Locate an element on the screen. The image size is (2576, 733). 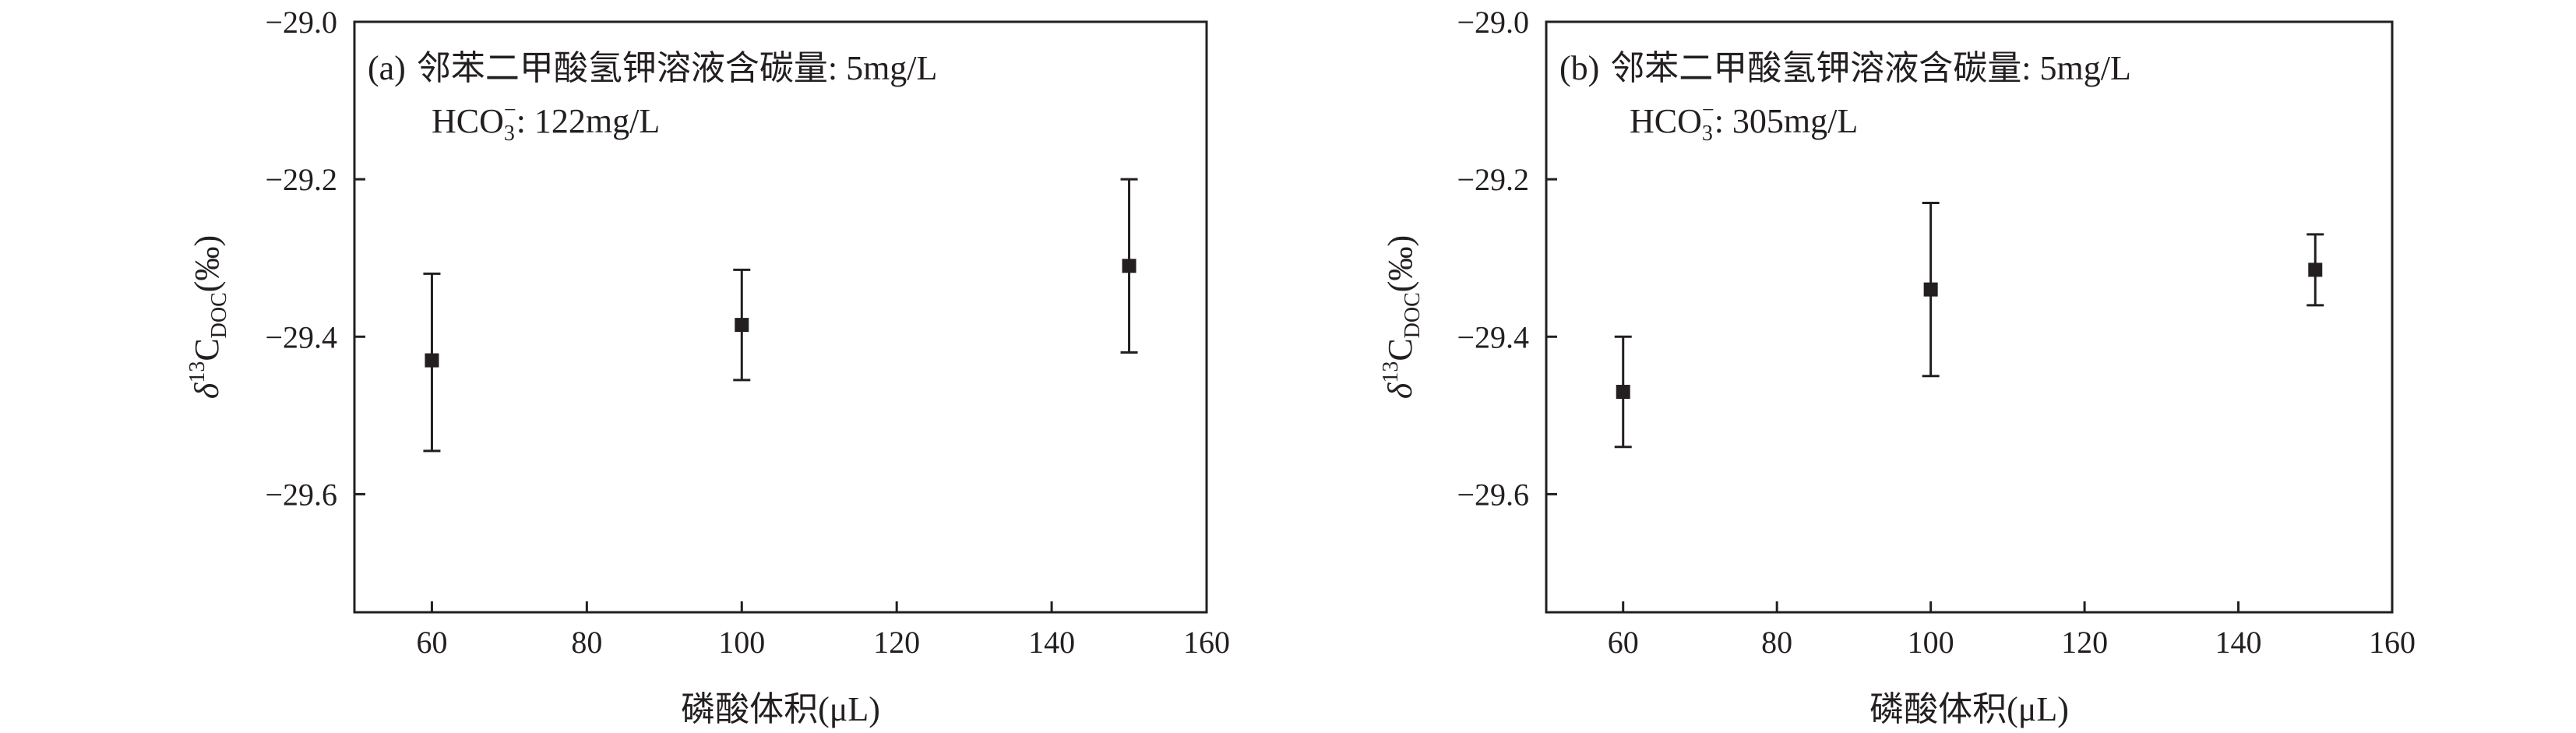
panel-a-ylabel: δ13CDOC(‰) is located at coordinates (208, 317).